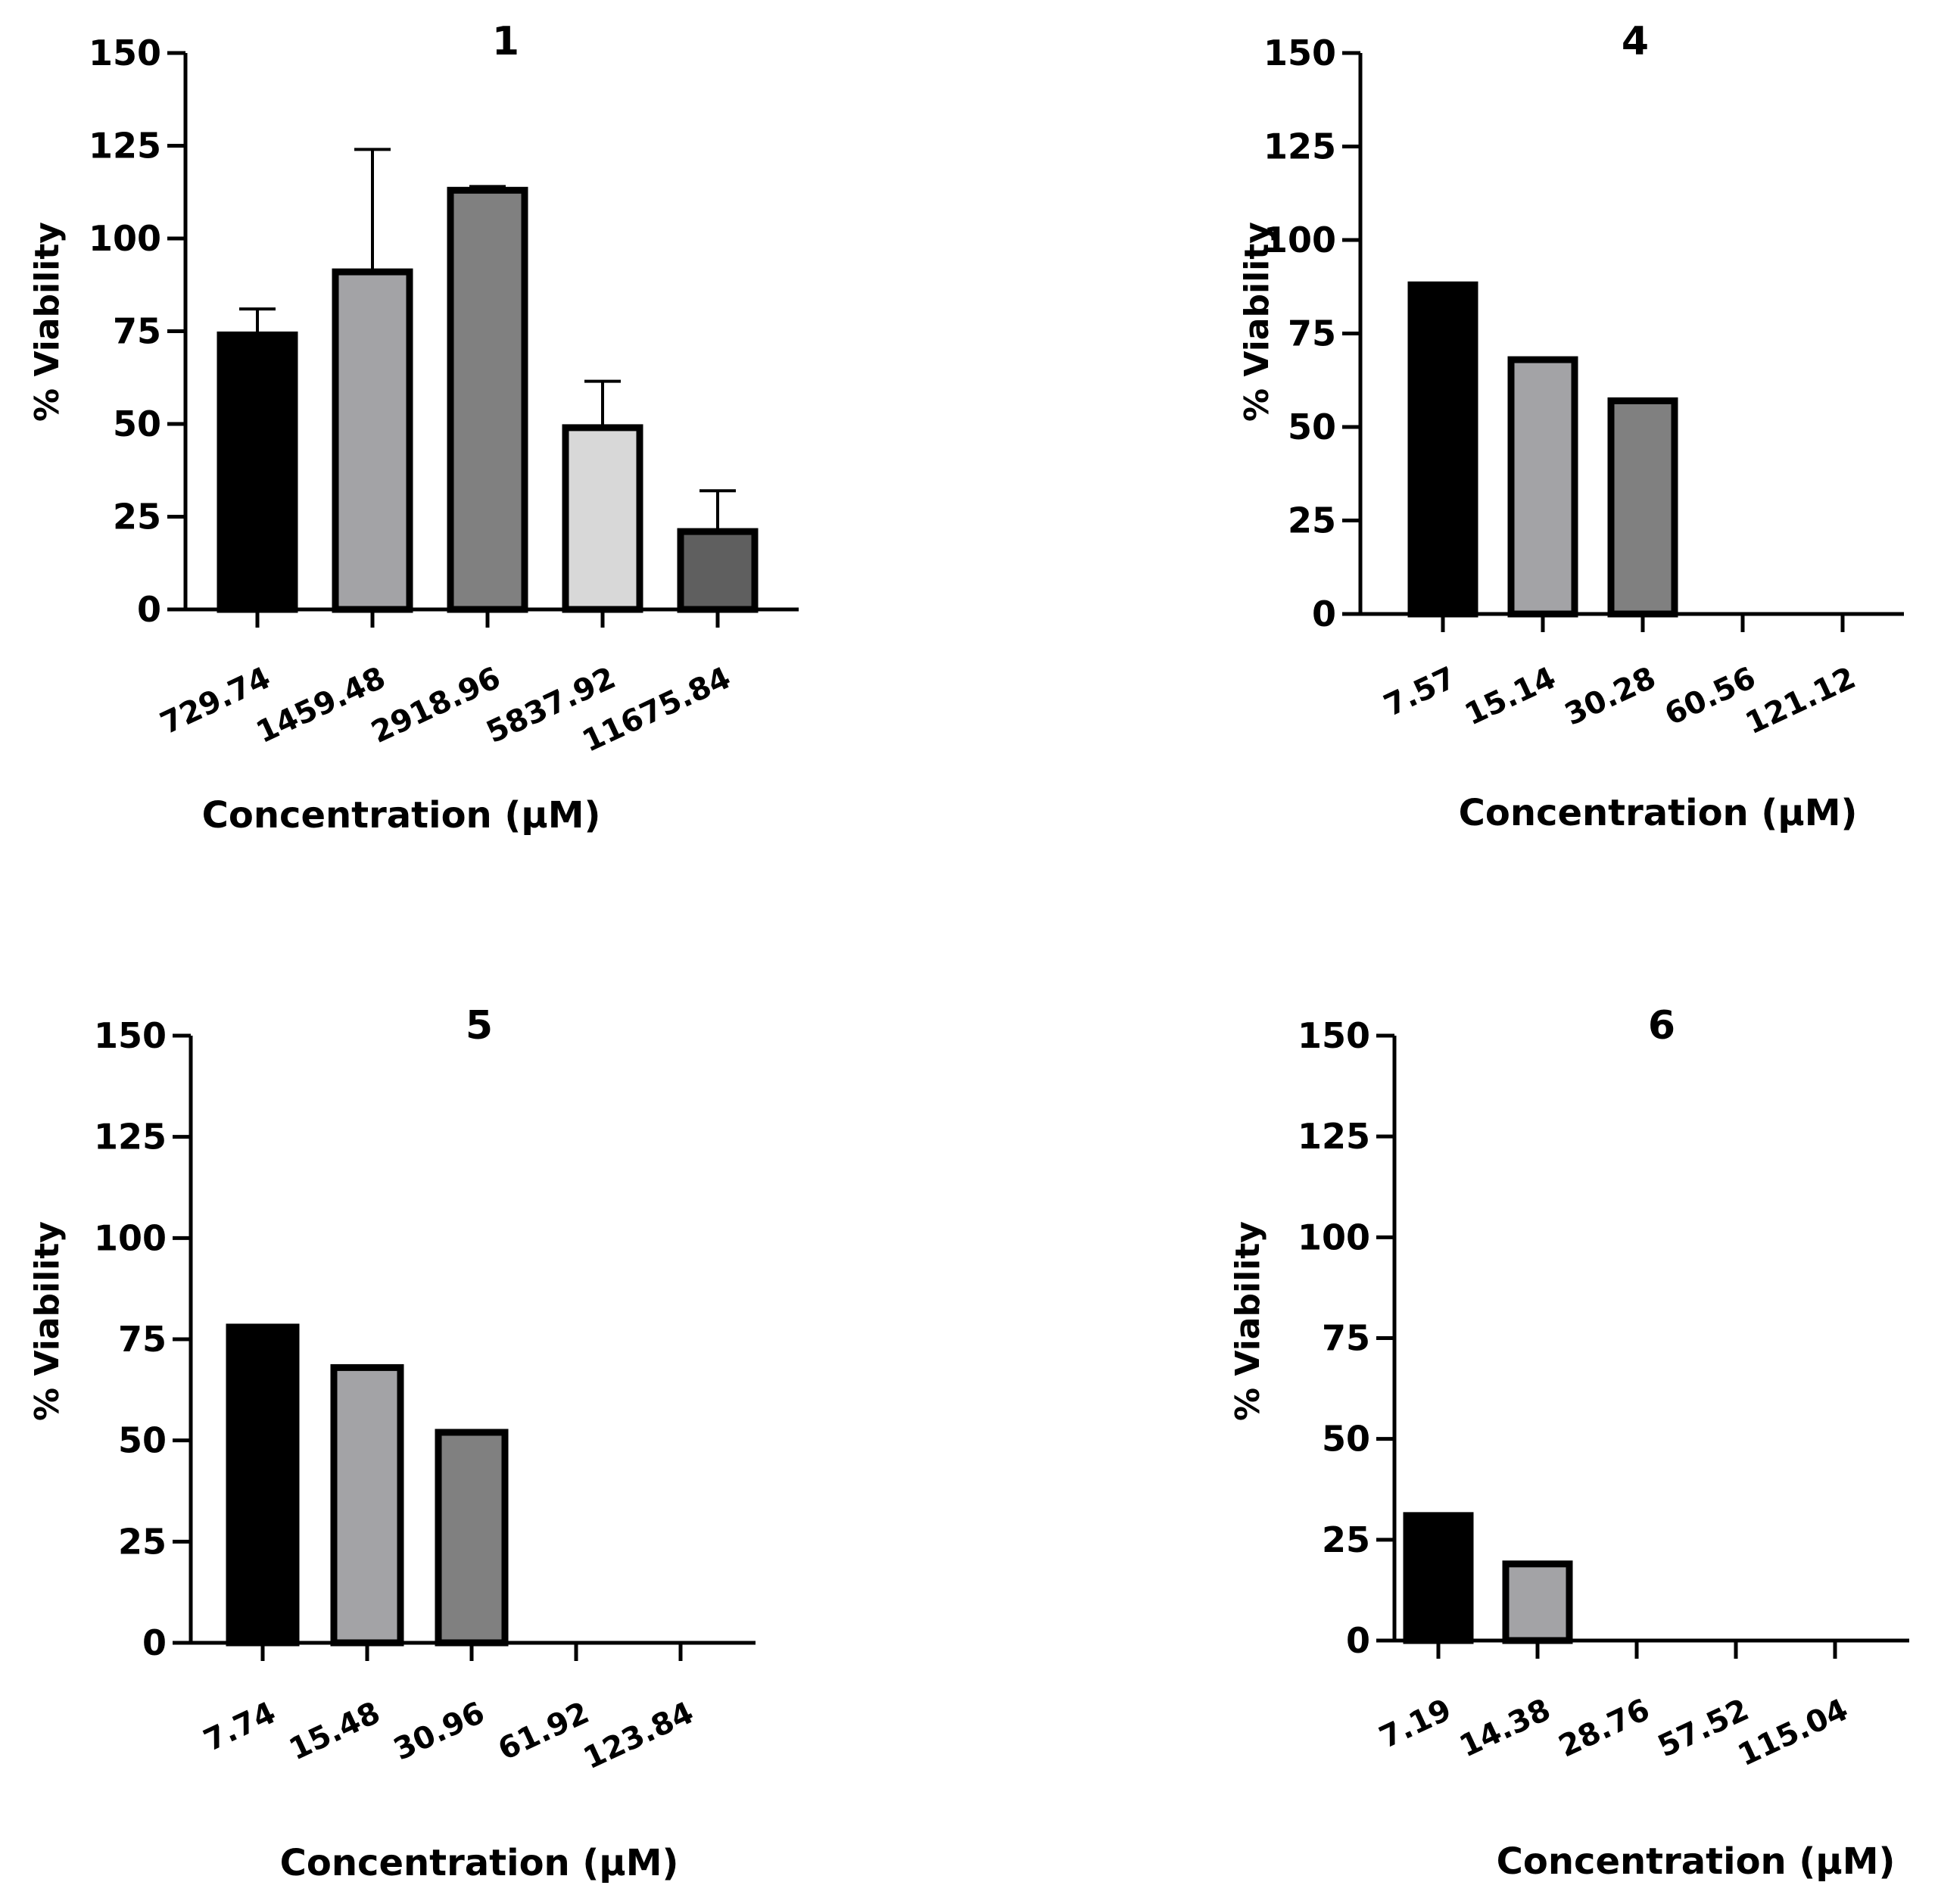 The image size is (1938, 1904). I want to click on x-tick-label: 123.84, so click(639, 1735).